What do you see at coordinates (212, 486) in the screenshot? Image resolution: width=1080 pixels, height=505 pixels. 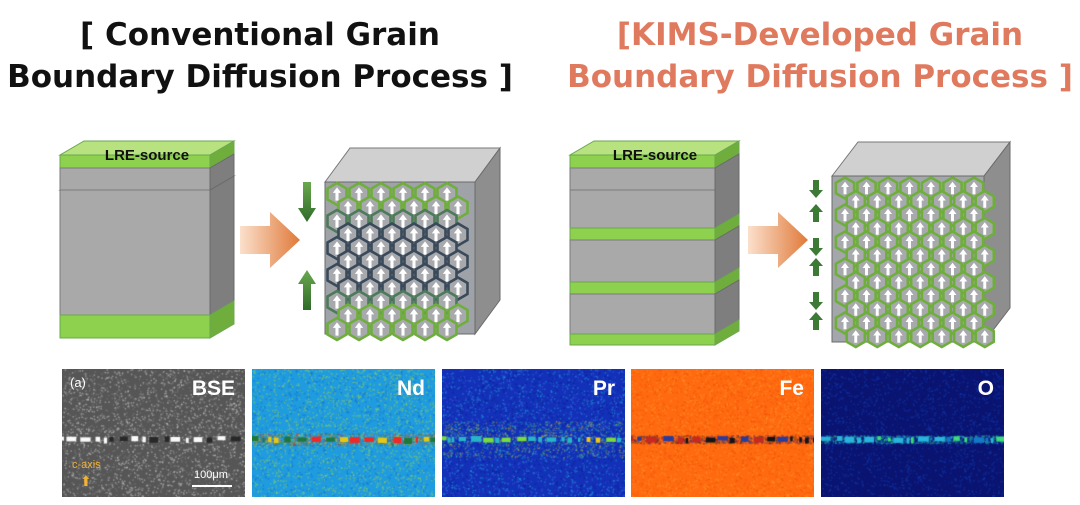 I see `scale-bar` at bounding box center [212, 486].